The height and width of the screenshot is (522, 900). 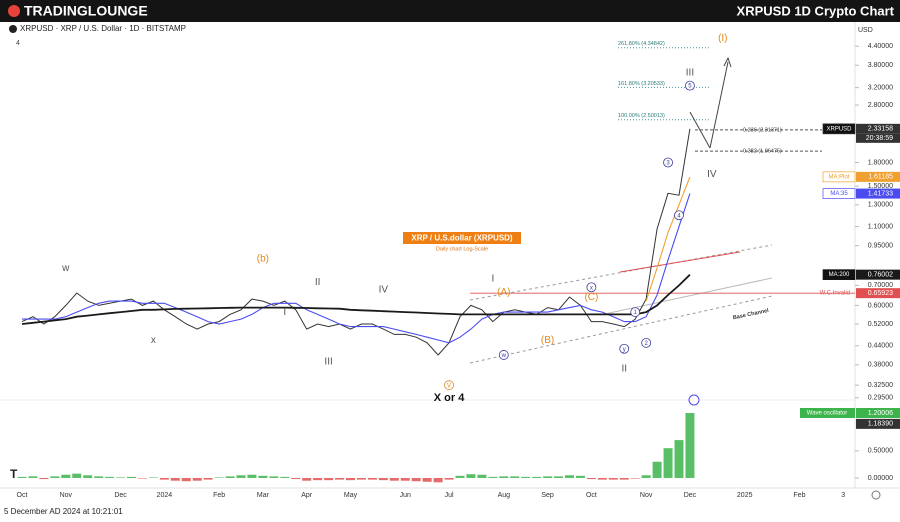 I want to click on wave-label: x, so click(x=591, y=288).